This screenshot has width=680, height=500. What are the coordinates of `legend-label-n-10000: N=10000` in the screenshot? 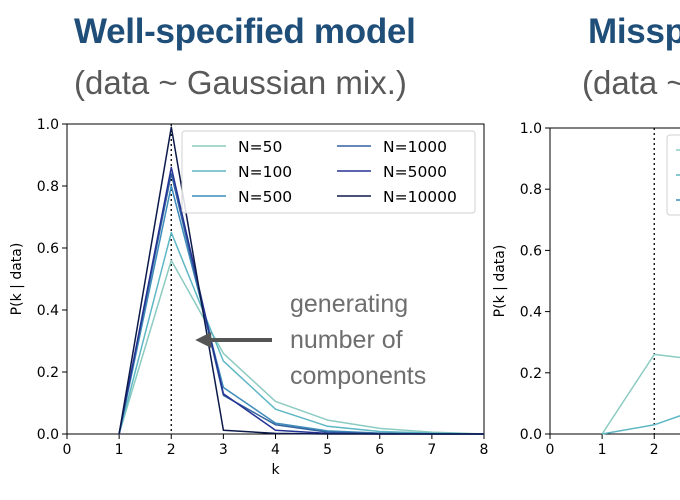 It's located at (420, 197).